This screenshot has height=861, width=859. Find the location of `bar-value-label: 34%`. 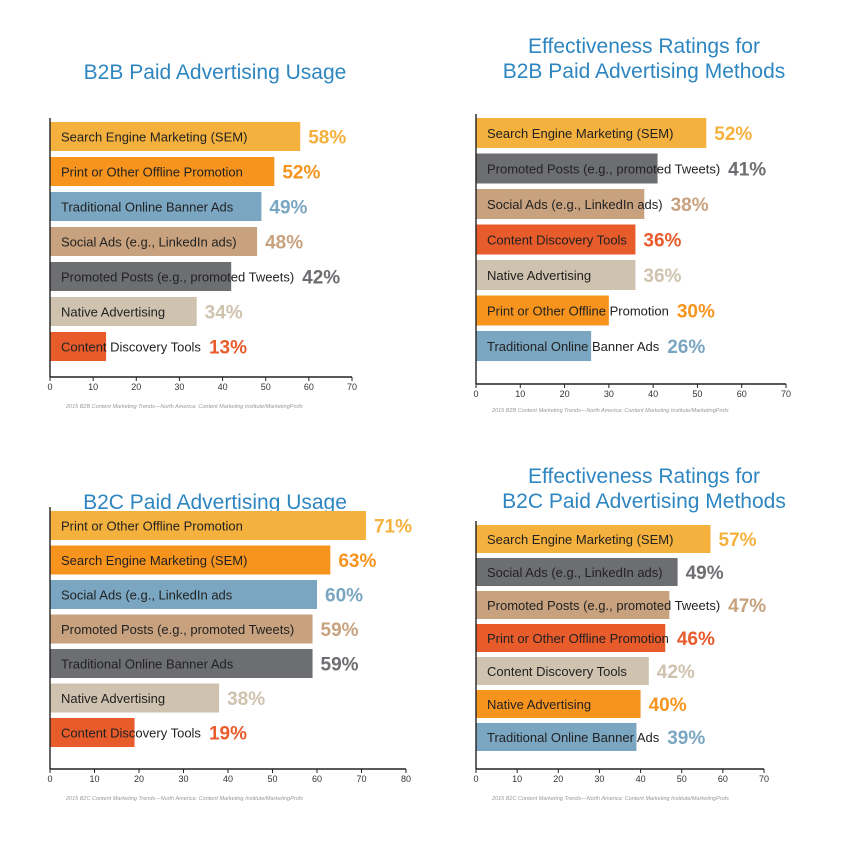

bar-value-label: 34% is located at coordinates (224, 313).